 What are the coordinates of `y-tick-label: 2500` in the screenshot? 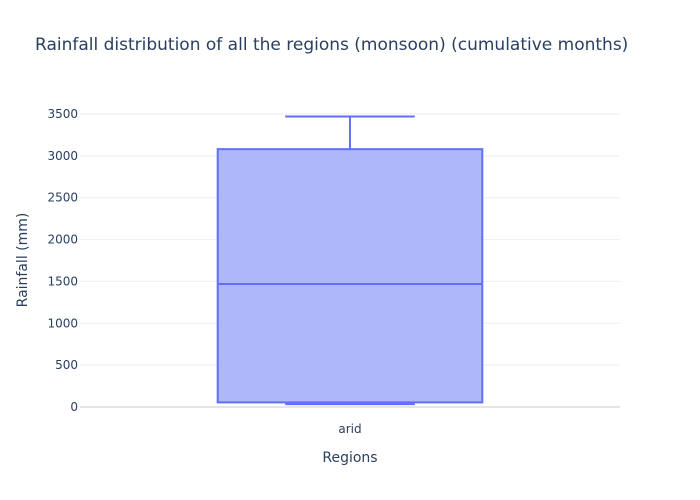 It's located at (62, 198).